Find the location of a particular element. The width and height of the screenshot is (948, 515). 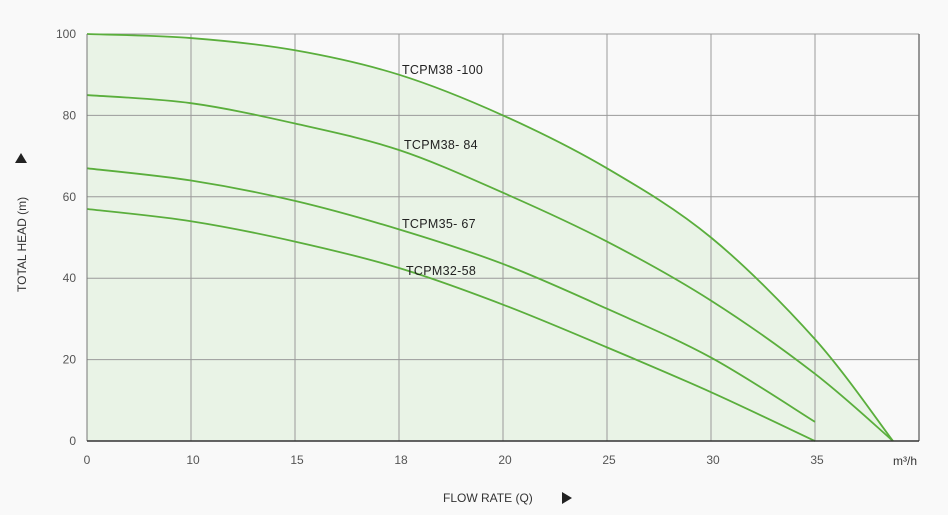

x-tick-label: 35 is located at coordinates (817, 460).